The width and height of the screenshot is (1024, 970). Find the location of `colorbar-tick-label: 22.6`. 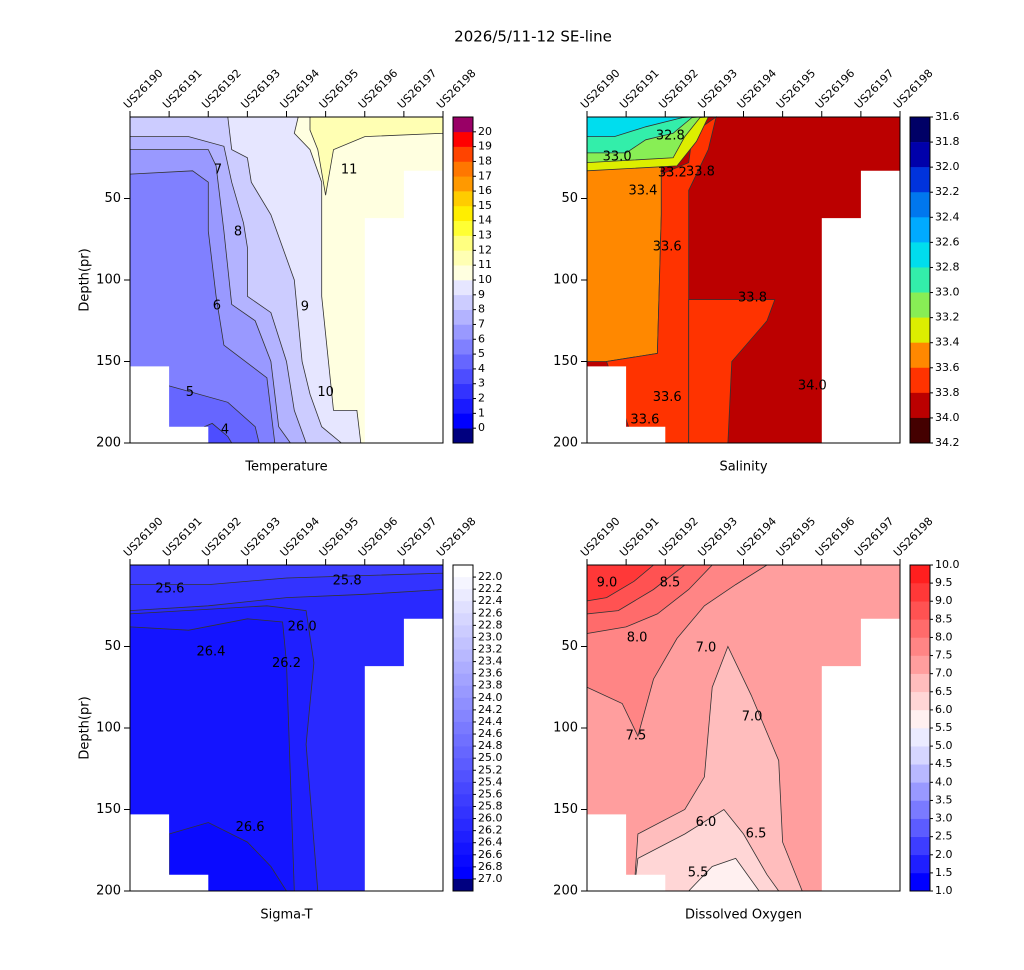

colorbar-tick-label: 22.6 is located at coordinates (490, 612).